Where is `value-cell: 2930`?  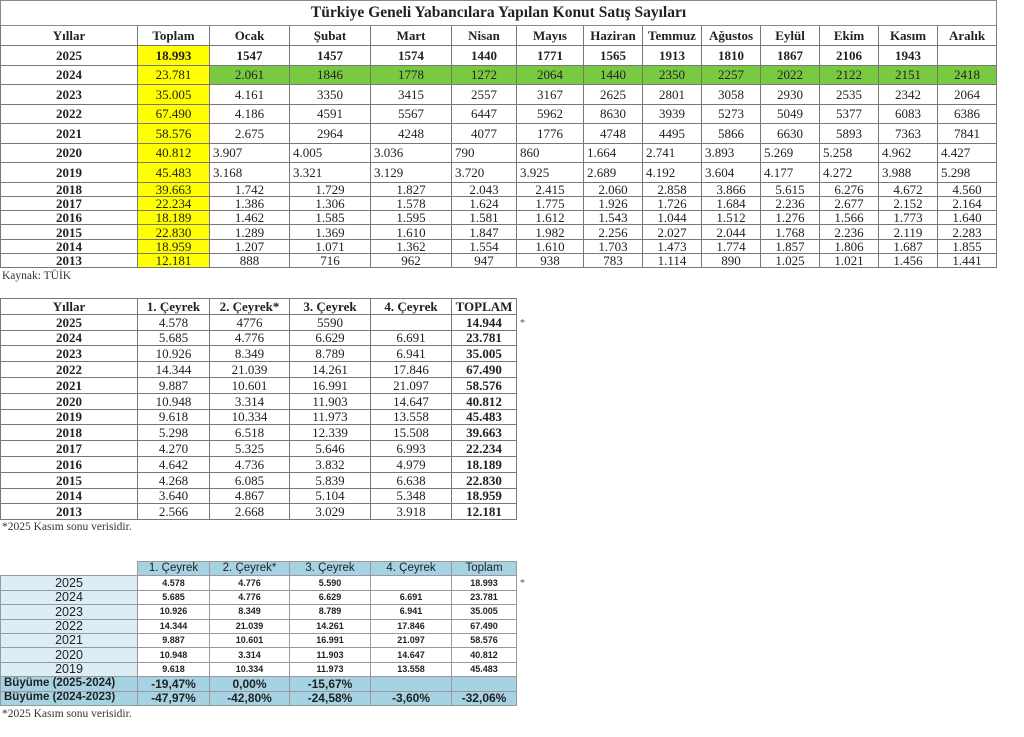
value-cell: 2930 is located at coordinates (790, 94).